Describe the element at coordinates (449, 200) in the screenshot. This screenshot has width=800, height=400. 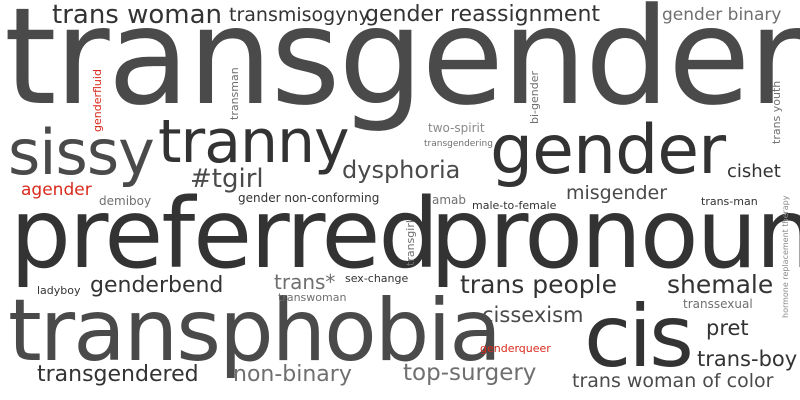
I see `word-amab: amab` at that location.